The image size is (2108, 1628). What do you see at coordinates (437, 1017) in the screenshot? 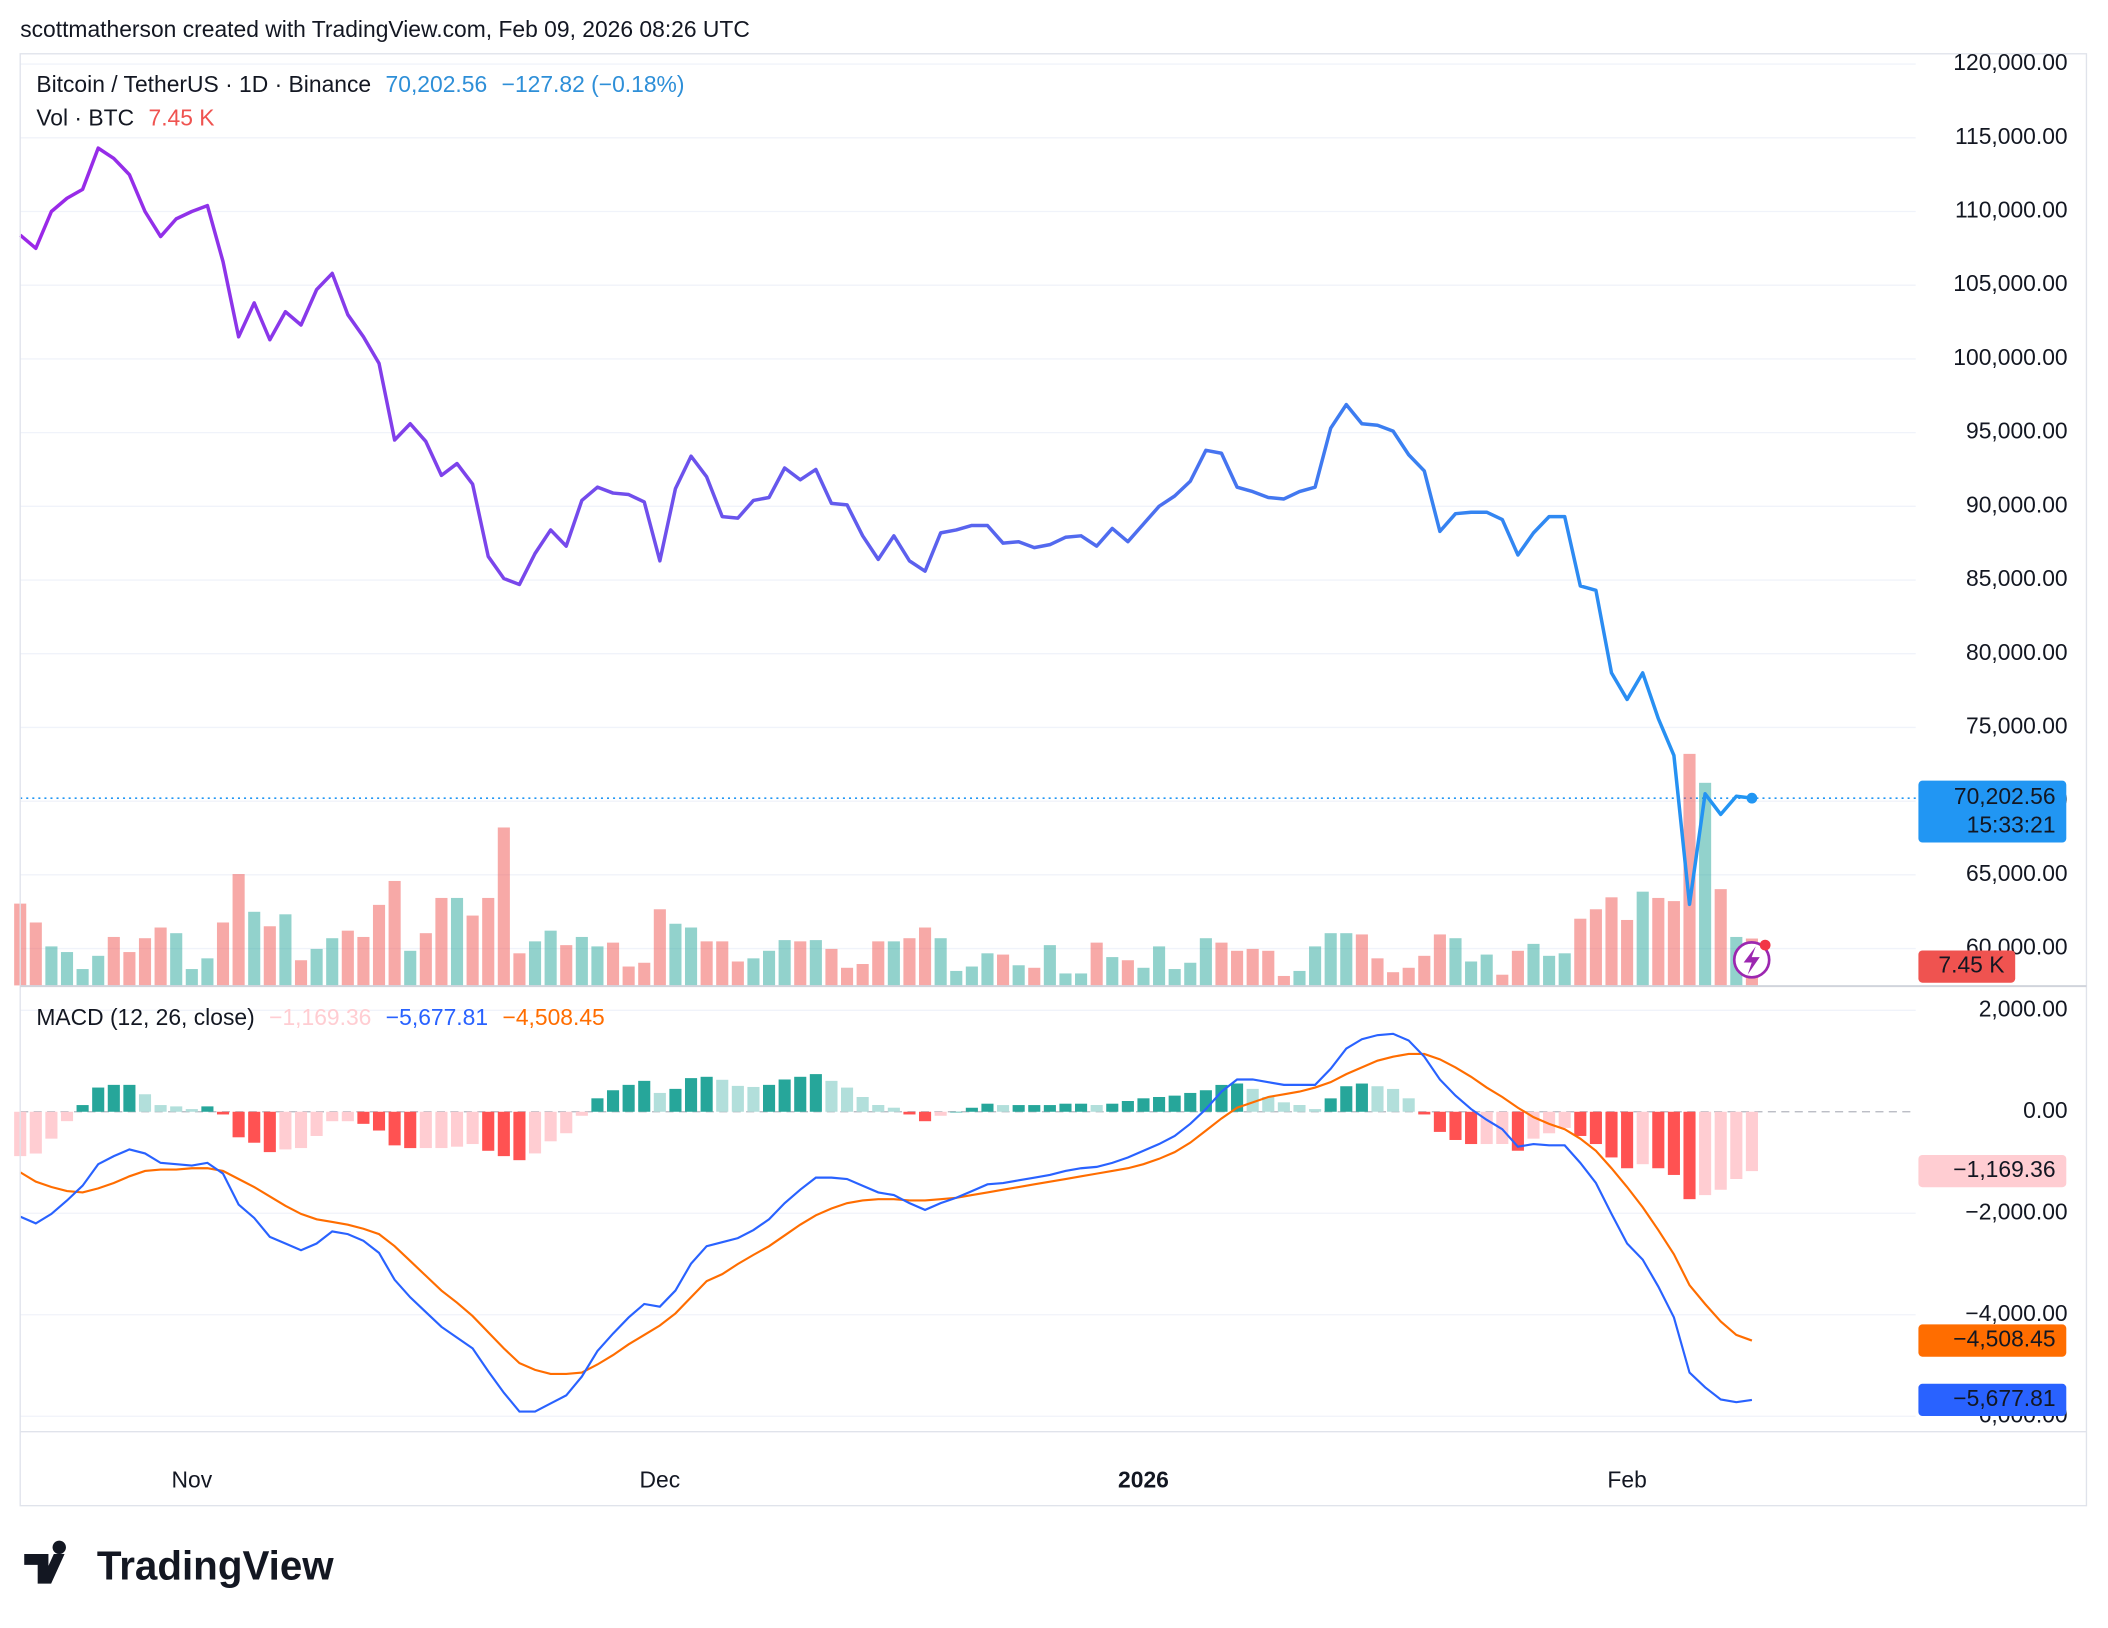
I see `legend-macd: −5,677.81` at bounding box center [437, 1017].